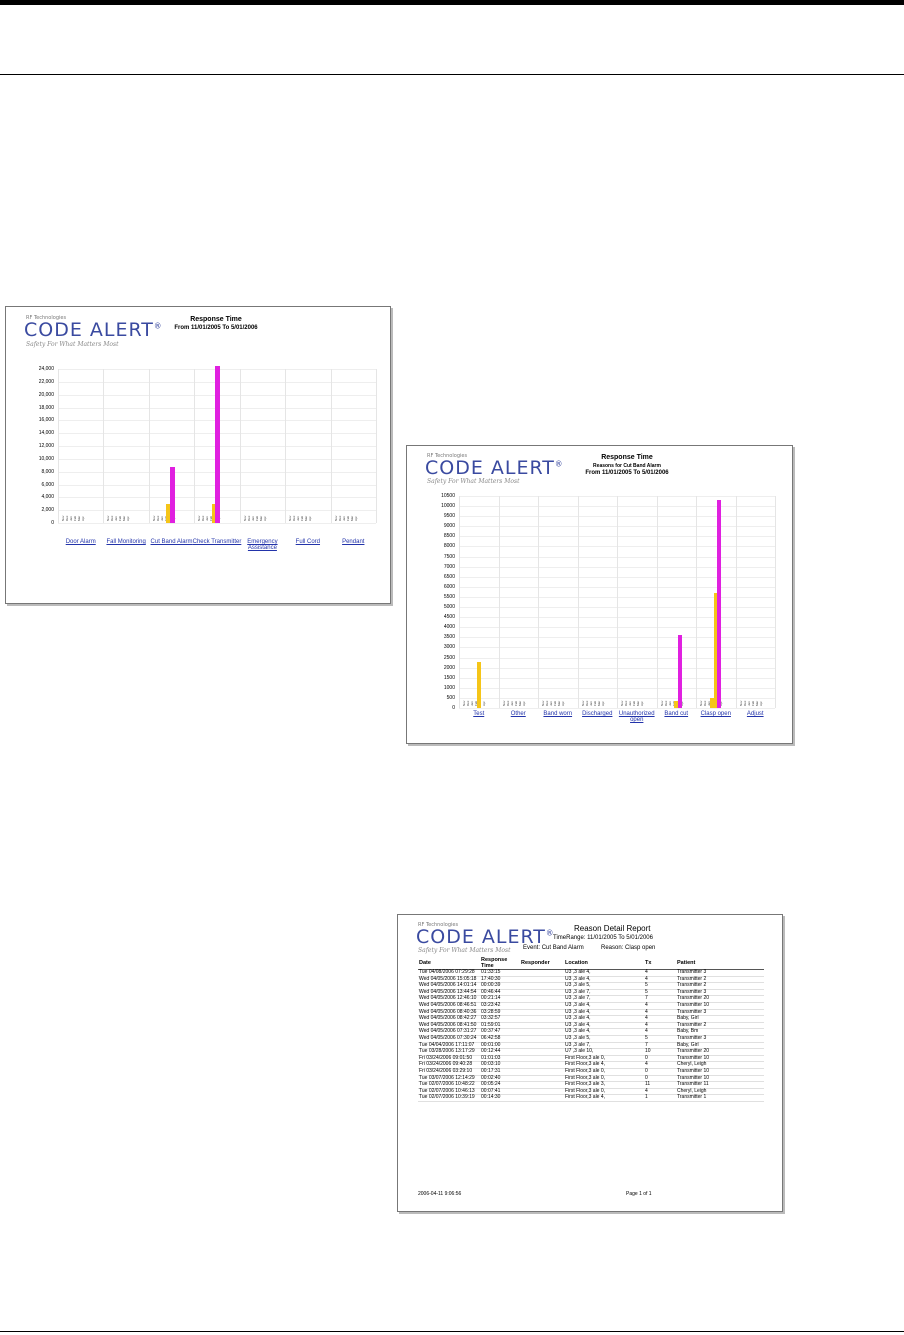  Describe the element at coordinates (449, 566) in the screenshot. I see `y-tick-label: 7000` at that location.